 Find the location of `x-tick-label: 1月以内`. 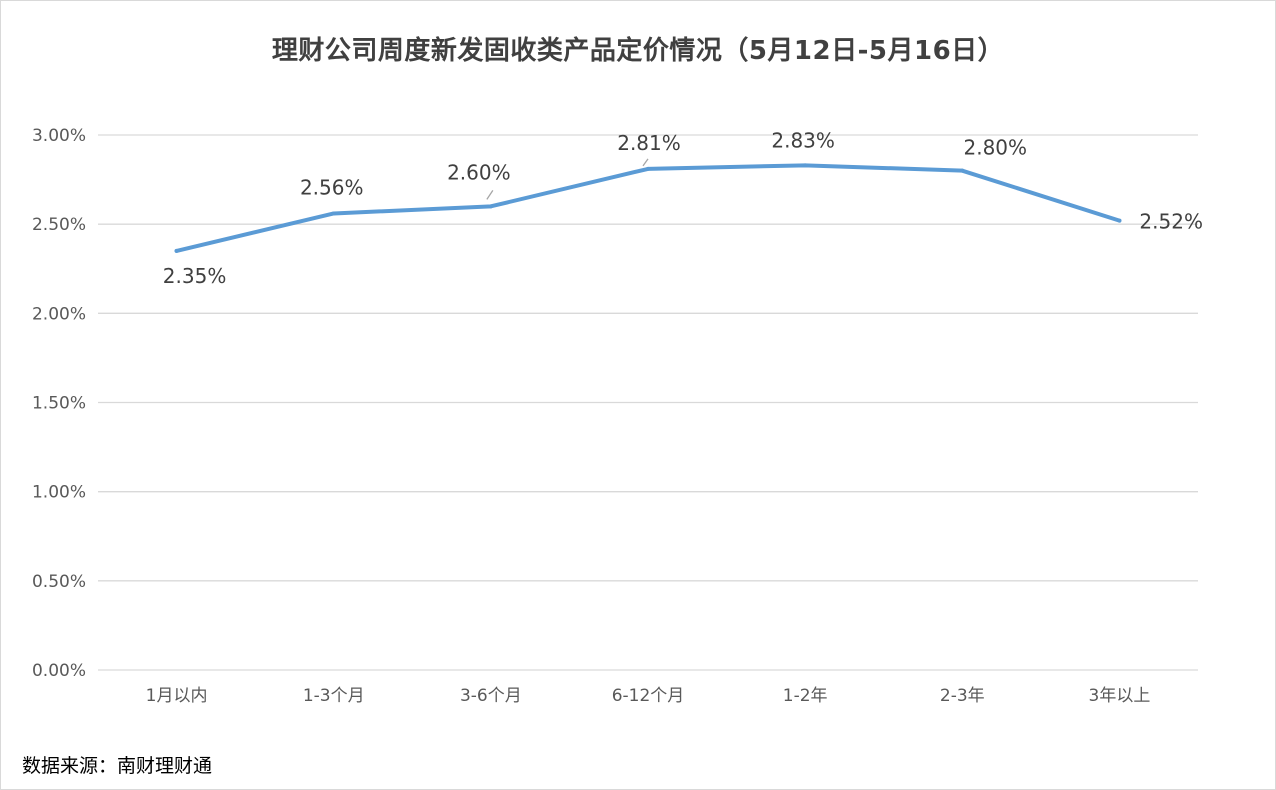

x-tick-label: 1月以内 is located at coordinates (177, 696).